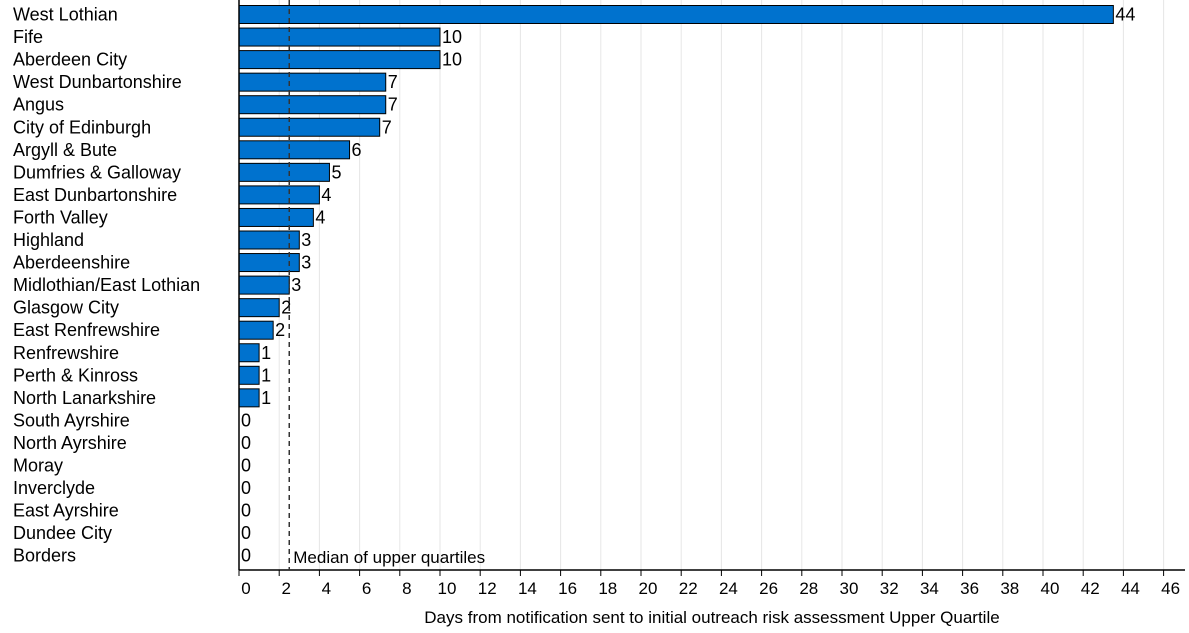  What do you see at coordinates (768, 588) in the screenshot?
I see `x-tick-label: 26` at bounding box center [768, 588].